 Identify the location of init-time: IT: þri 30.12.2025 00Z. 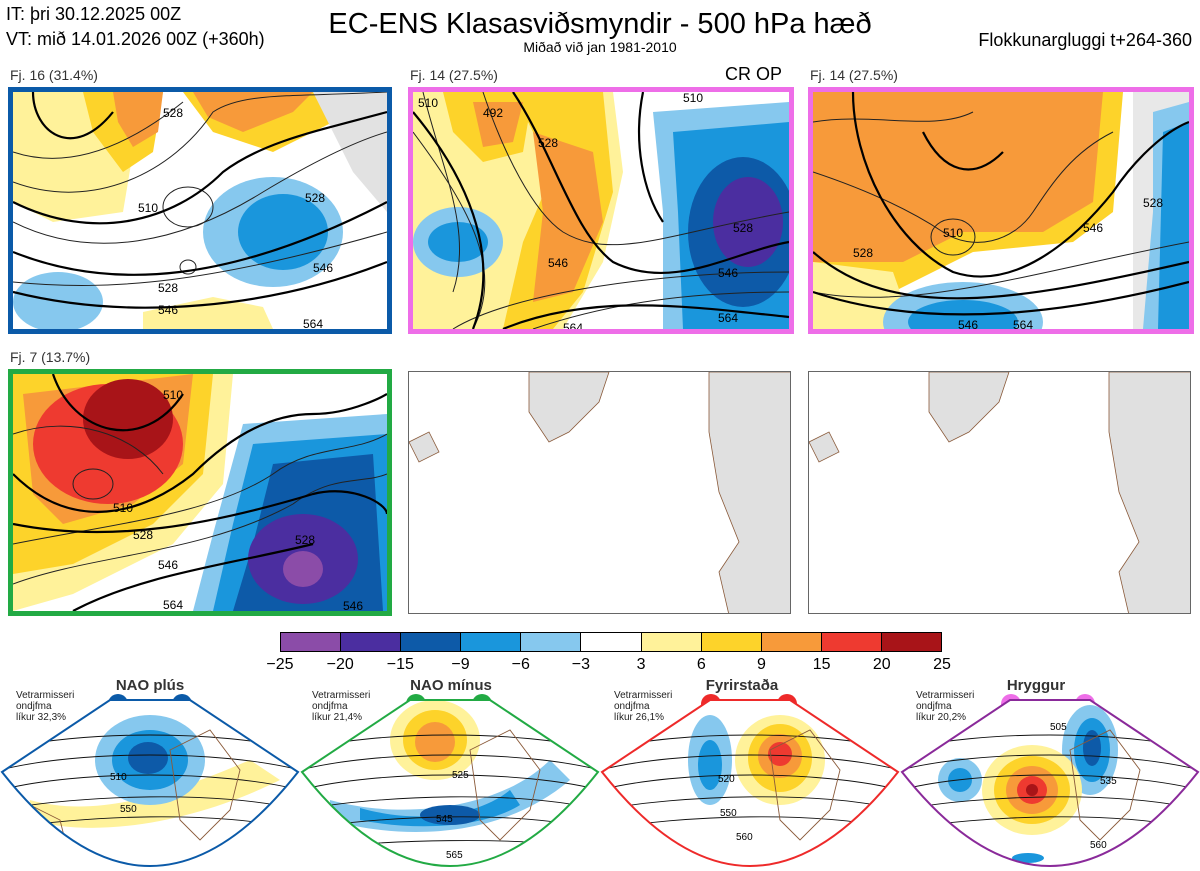
(94, 14).